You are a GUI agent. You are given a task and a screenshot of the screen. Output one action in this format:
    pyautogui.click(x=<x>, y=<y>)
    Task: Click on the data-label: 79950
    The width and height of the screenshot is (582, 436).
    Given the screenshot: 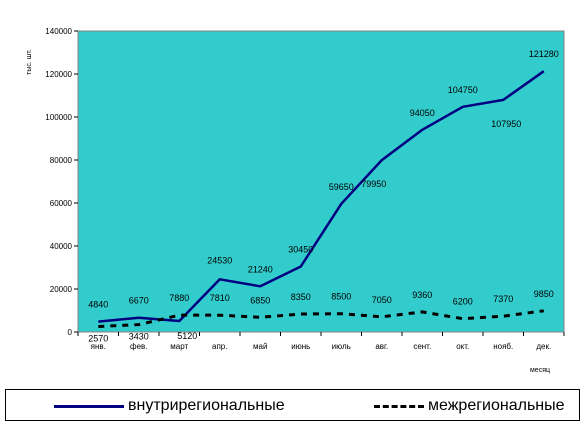 What is the action you would take?
    pyautogui.click(x=373, y=184)
    